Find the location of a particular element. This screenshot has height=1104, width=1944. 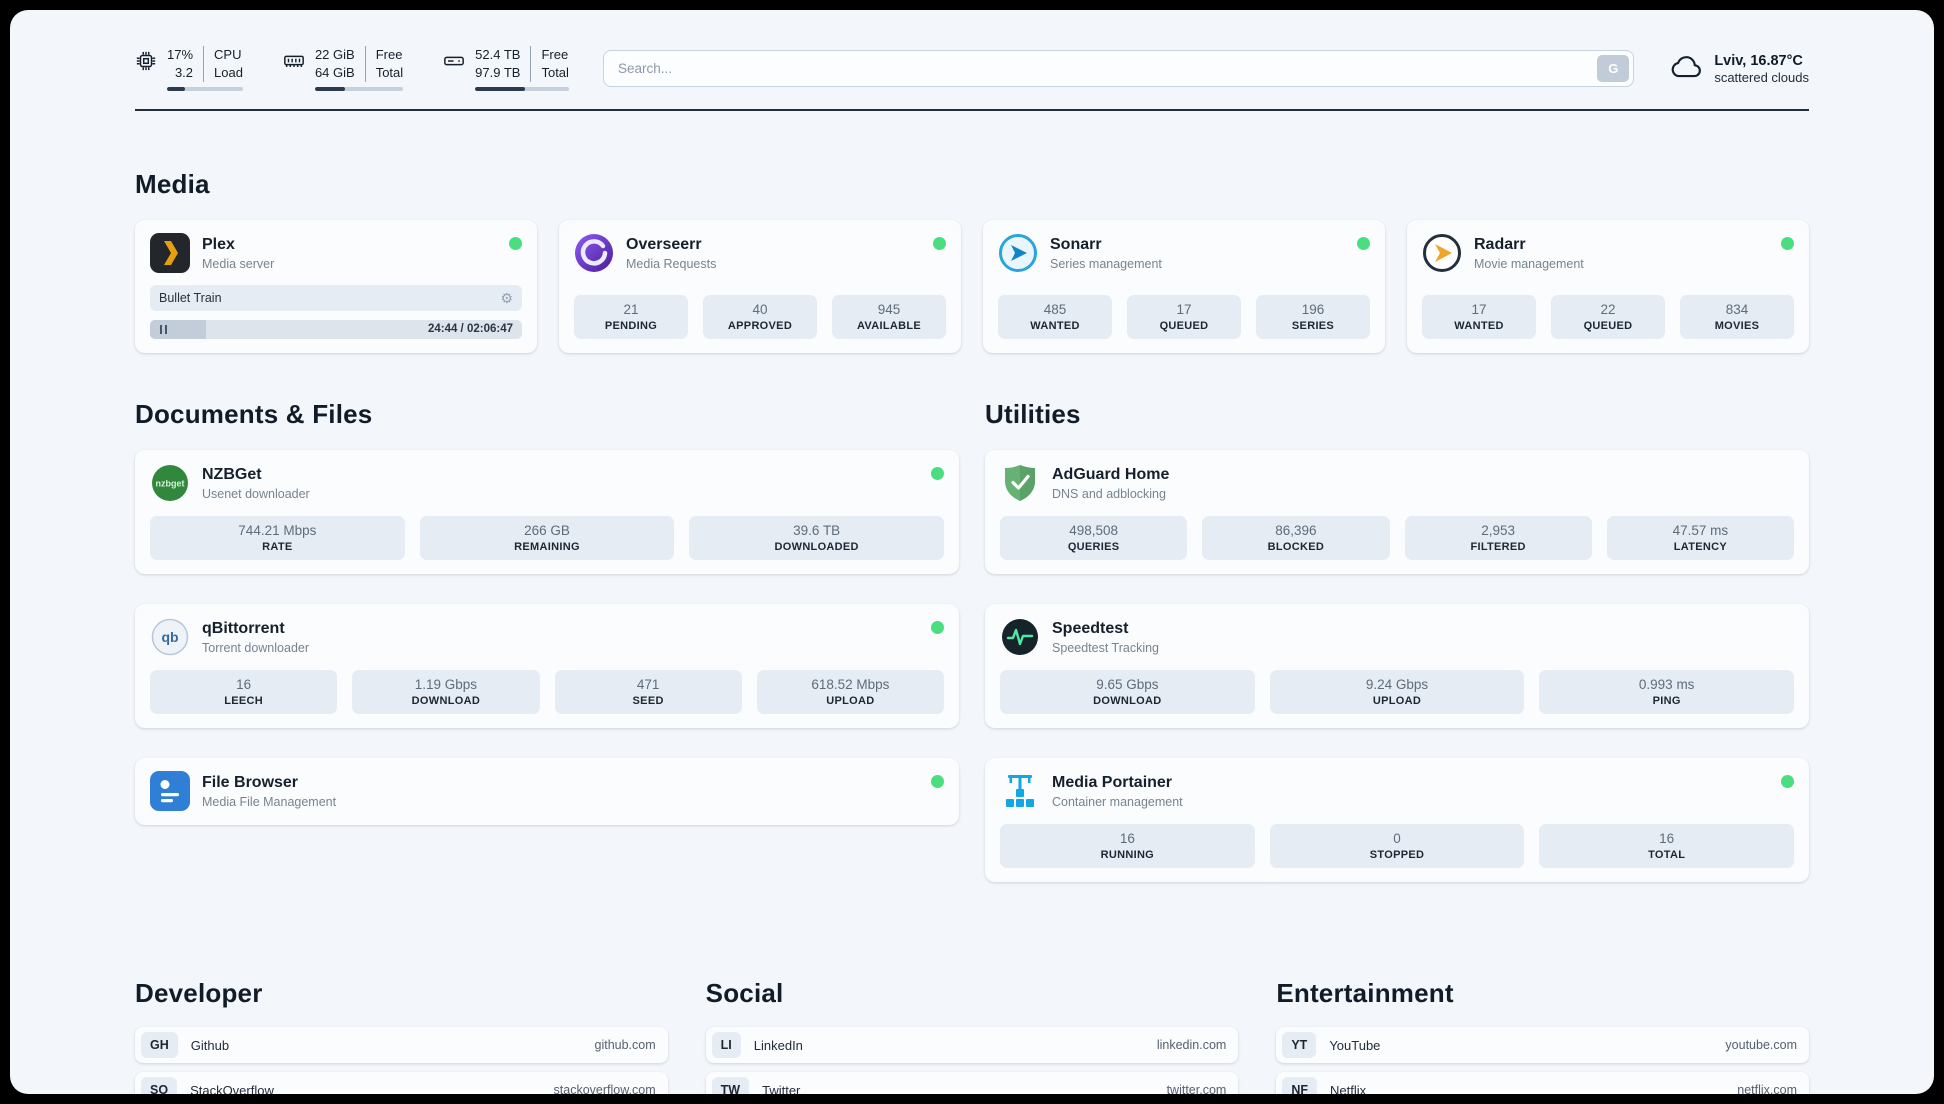

overseerr-stat-approved: 40 APPROVED is located at coordinates (760, 317).